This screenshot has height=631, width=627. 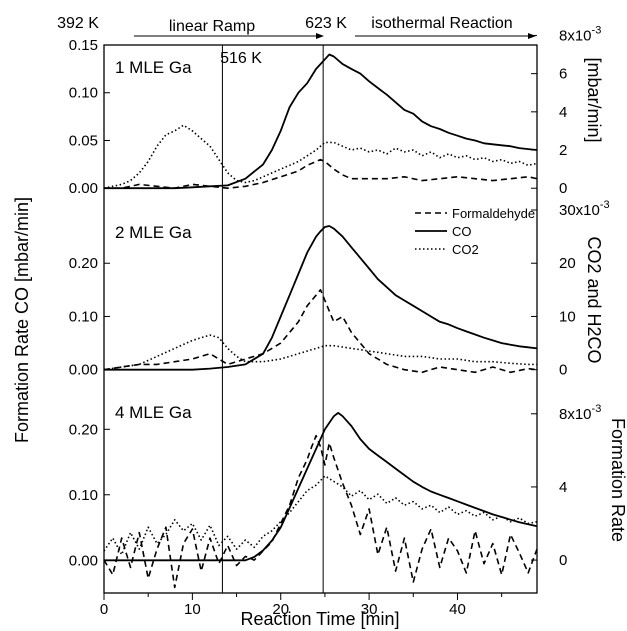 I want to click on right-axis-title-3: Formation Rate, so click(x=617, y=480).